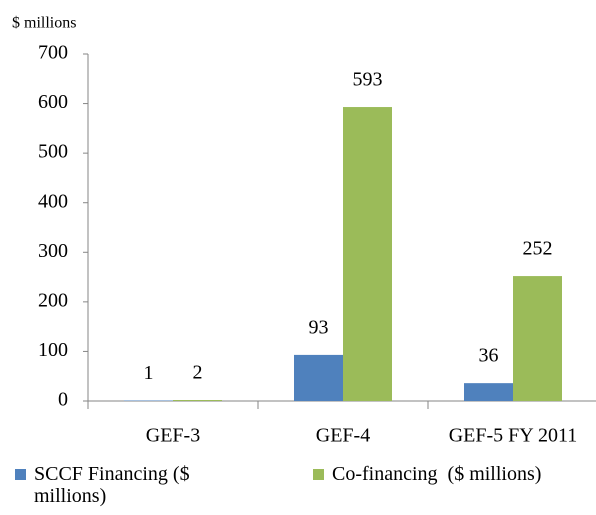 The image size is (596, 515). I want to click on y-tick-label: 500, so click(53, 152).